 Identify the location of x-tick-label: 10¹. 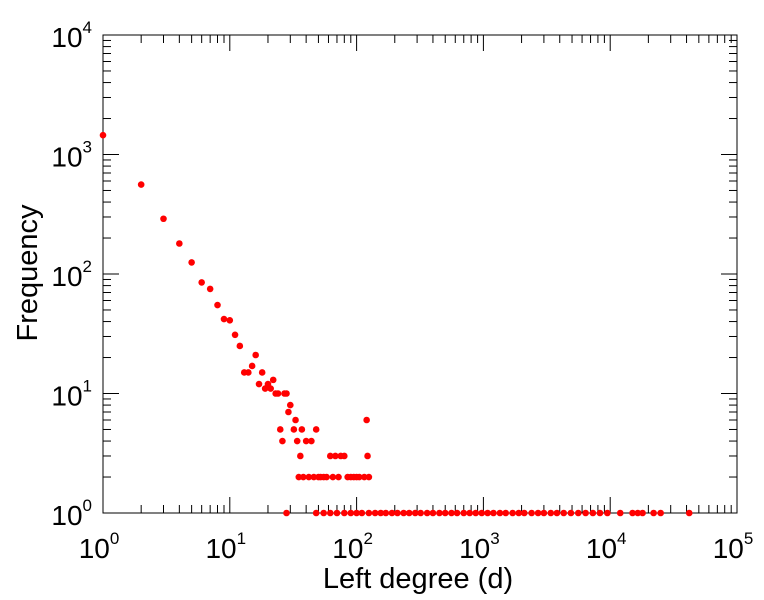
(225, 546).